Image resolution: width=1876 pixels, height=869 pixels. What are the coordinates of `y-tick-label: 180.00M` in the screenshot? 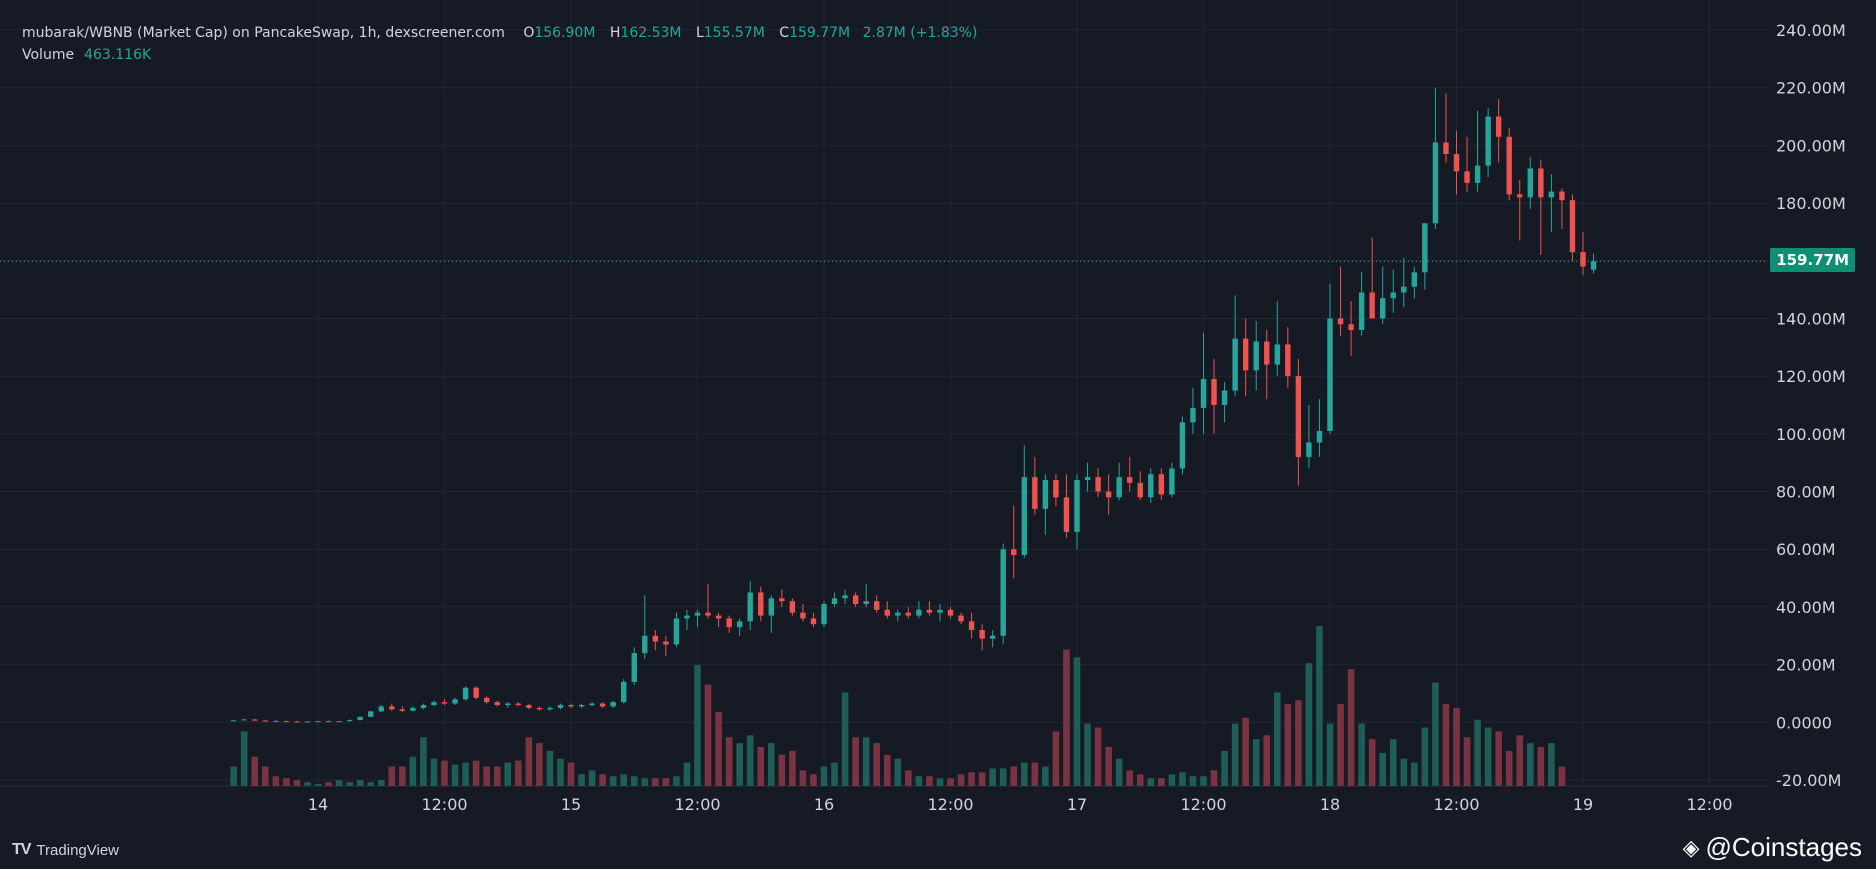 It's located at (1811, 203).